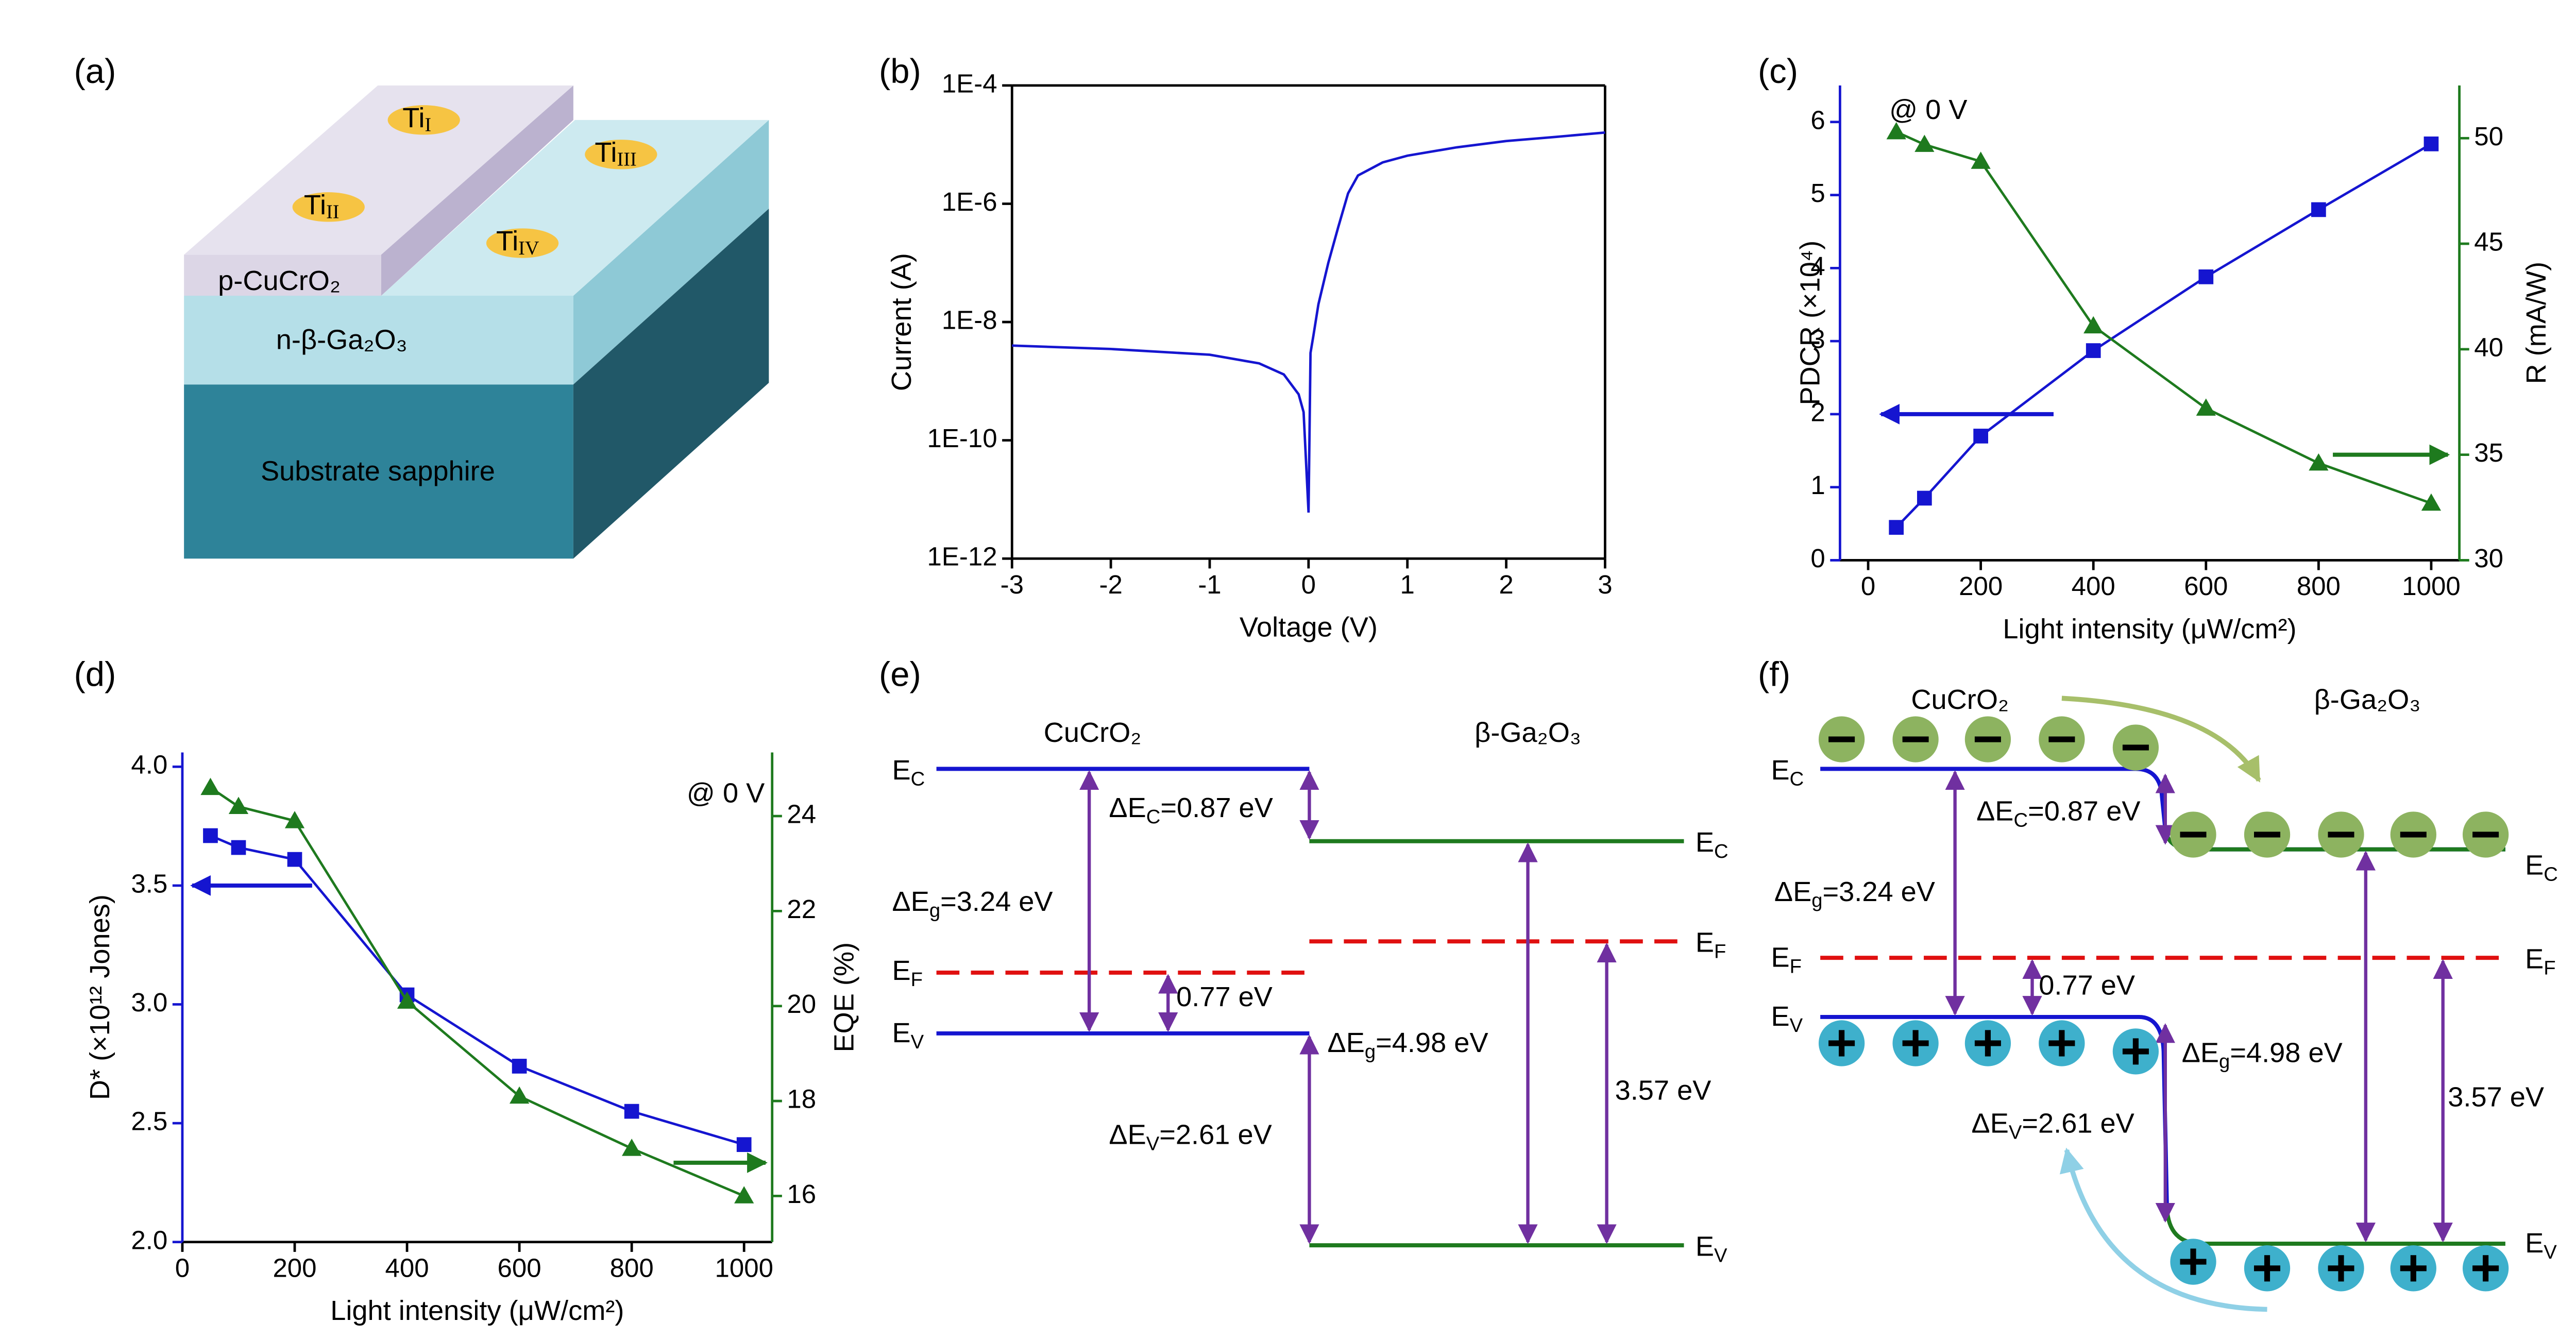  What do you see at coordinates (1811, 323) in the screenshot?
I see `y-axis-label: PDCR (×10⁴)` at bounding box center [1811, 323].